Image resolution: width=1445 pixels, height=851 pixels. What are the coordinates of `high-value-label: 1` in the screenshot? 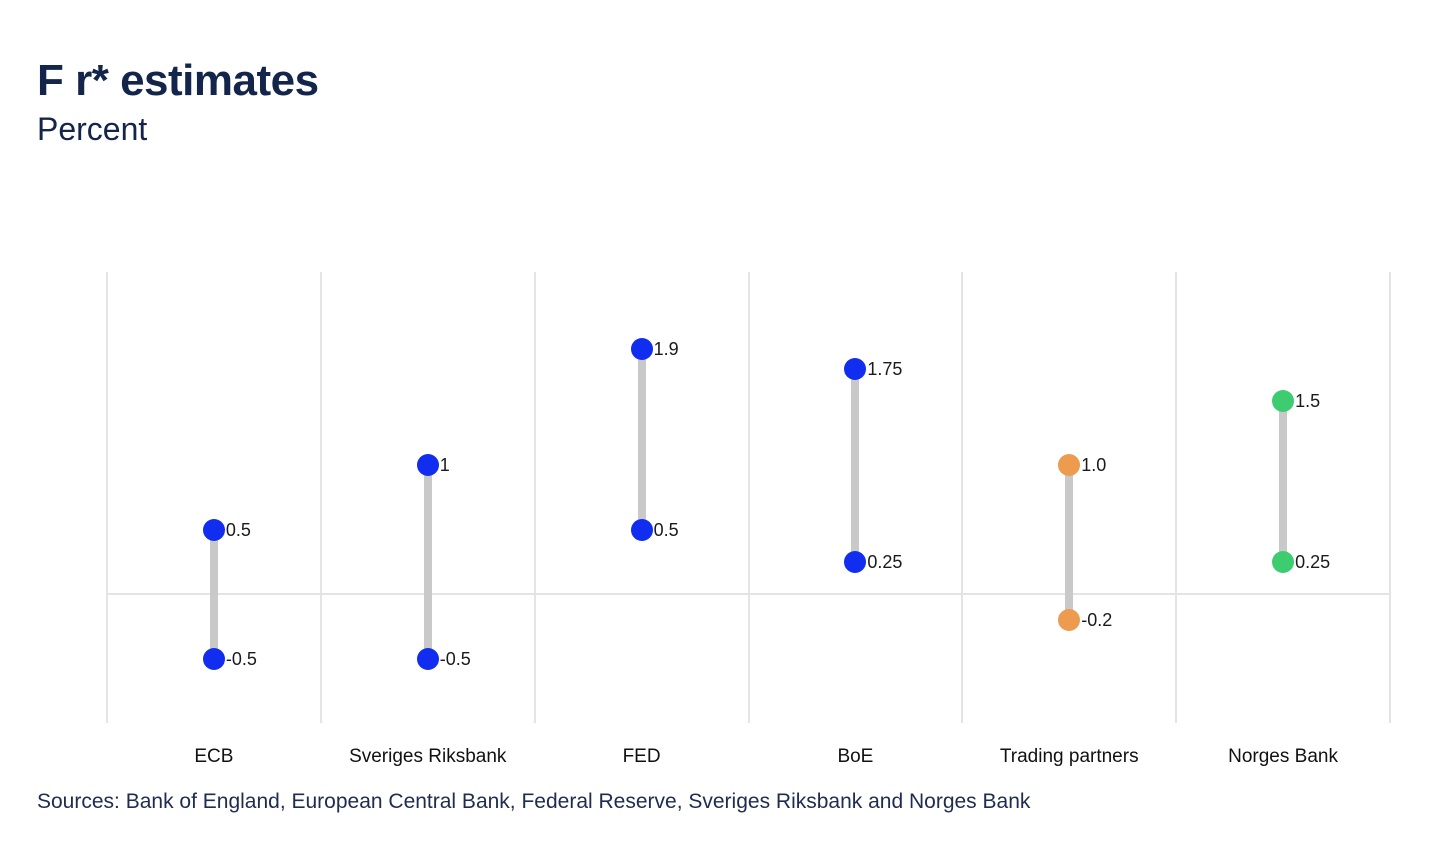 It's located at (444, 465).